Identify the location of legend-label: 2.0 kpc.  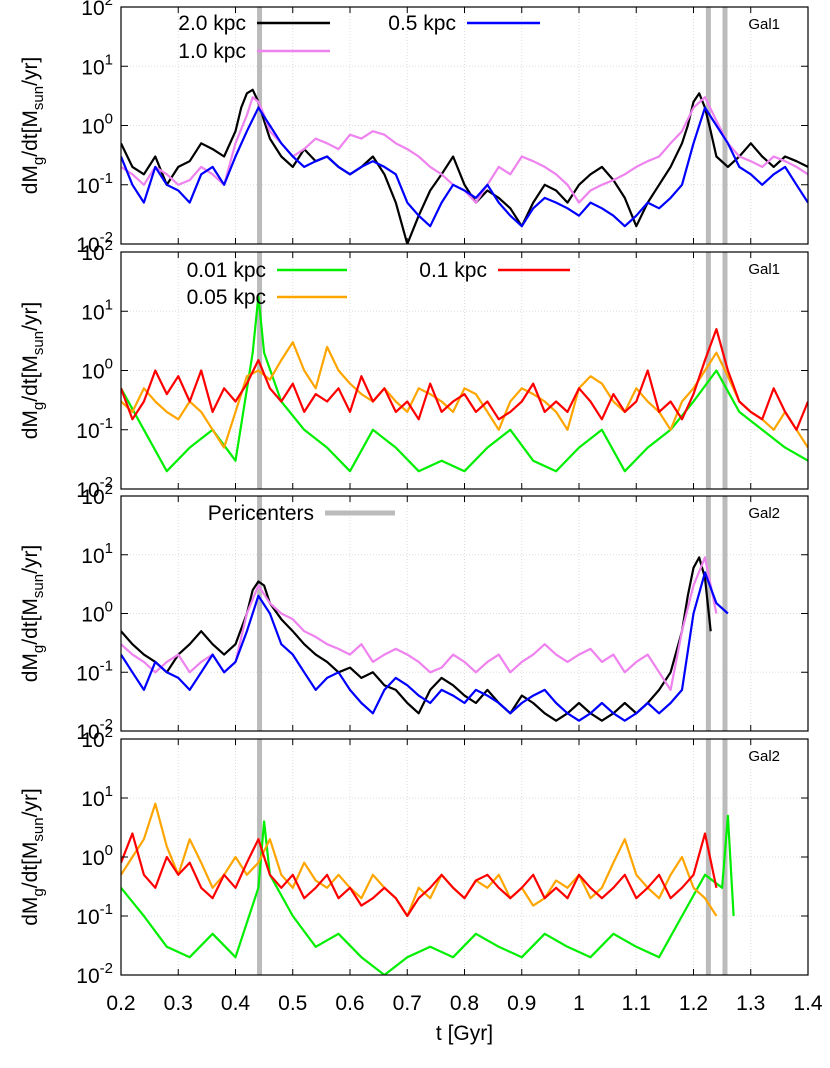
(212, 23).